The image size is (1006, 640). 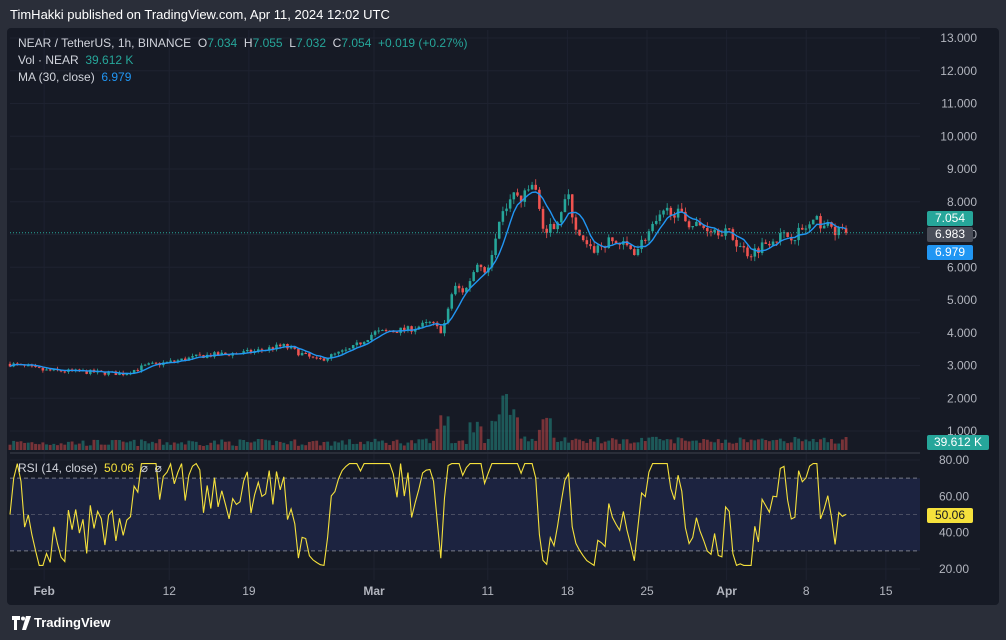 I want to click on change-value: +0.019 (+0.27%), so click(x=423, y=43).